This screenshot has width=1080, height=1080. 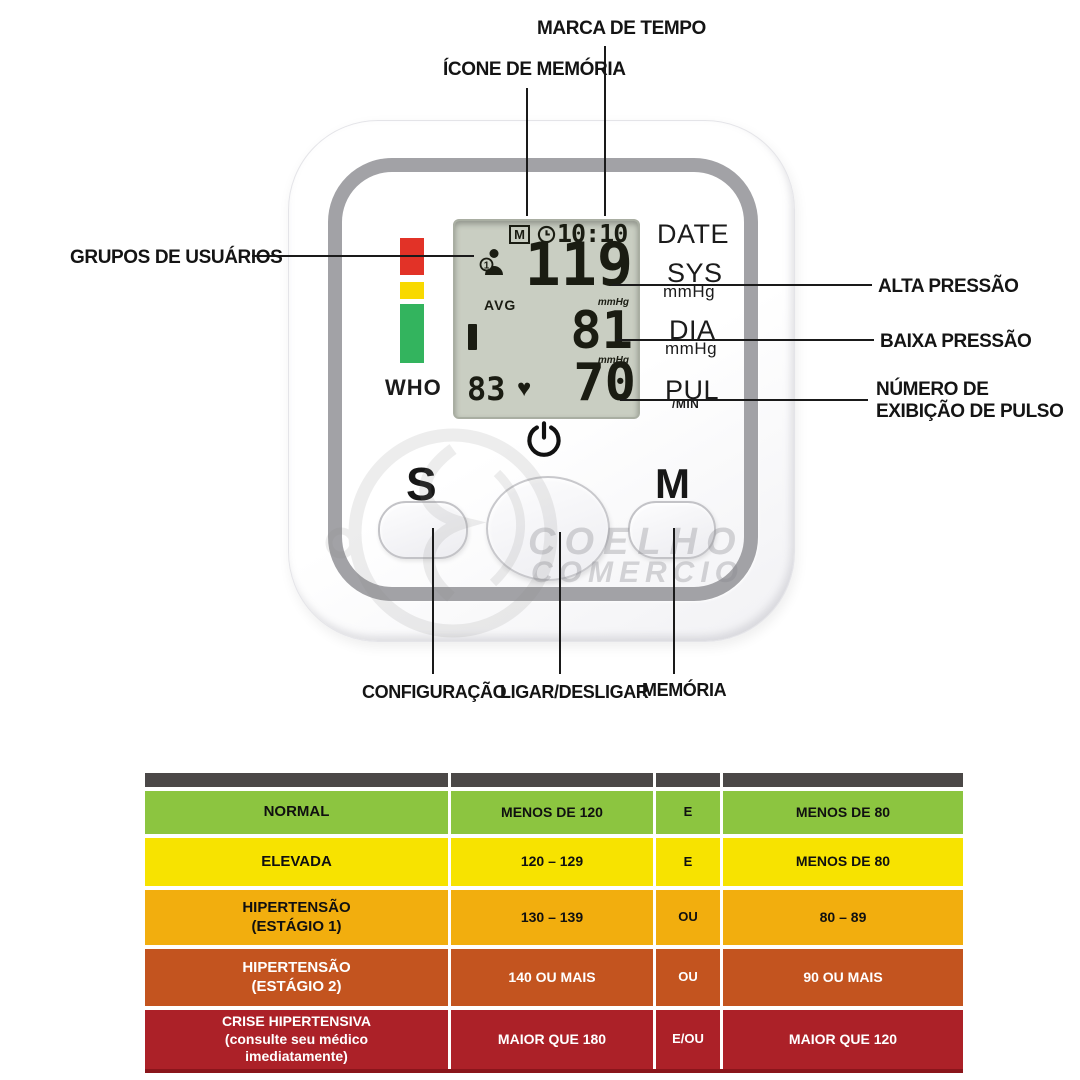 What do you see at coordinates (423, 530) in the screenshot?
I see `settings-button` at bounding box center [423, 530].